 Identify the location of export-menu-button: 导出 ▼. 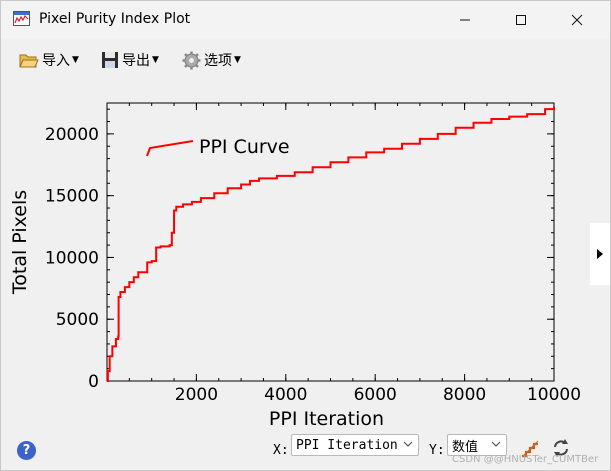
(130, 60).